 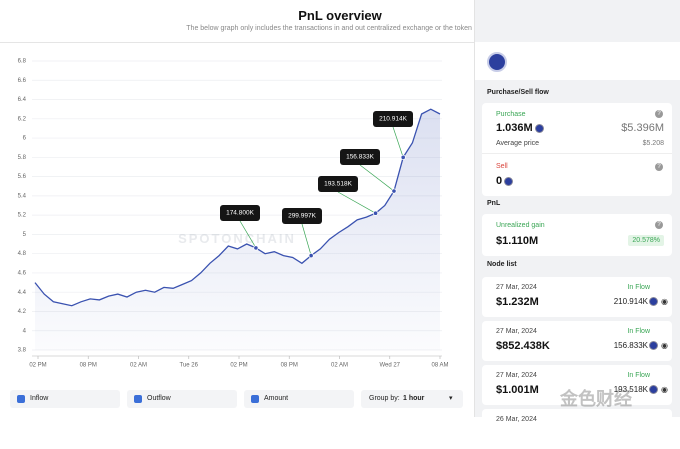 What do you see at coordinates (22, 158) in the screenshot?
I see `y-tick-label: 5.8` at bounding box center [22, 158].